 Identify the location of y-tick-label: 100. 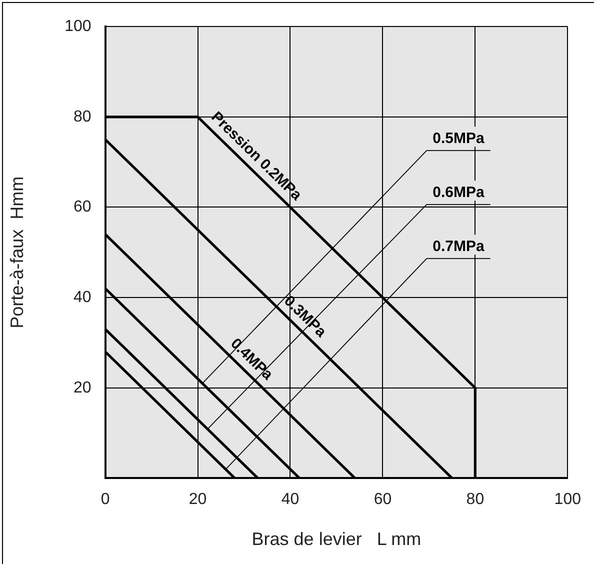
(78, 27).